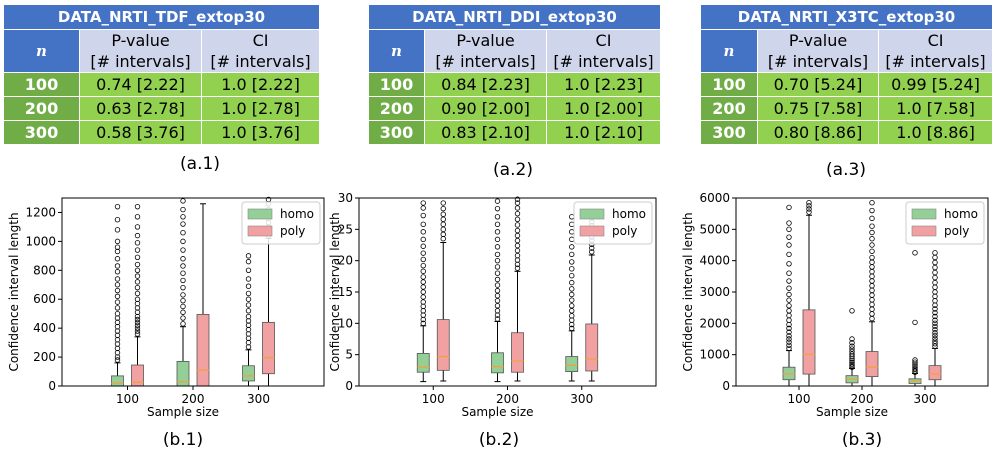 The width and height of the screenshot is (995, 454). What do you see at coordinates (514, 132) in the screenshot?
I see `table-row: 300 0.83 [2.10] 1.0 [2.10]` at bounding box center [514, 132].